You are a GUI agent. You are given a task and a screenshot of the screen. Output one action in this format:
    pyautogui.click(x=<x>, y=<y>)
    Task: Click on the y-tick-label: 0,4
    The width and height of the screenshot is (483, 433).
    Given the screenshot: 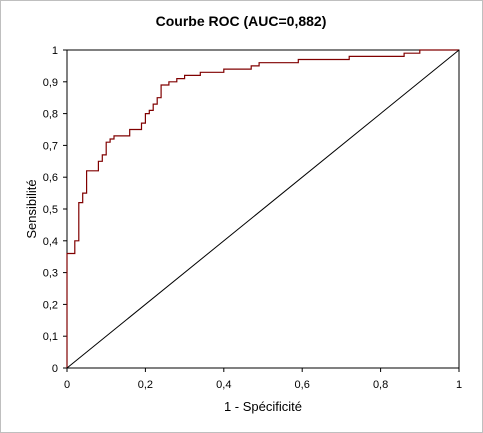 What is the action you would take?
    pyautogui.click(x=50, y=242)
    